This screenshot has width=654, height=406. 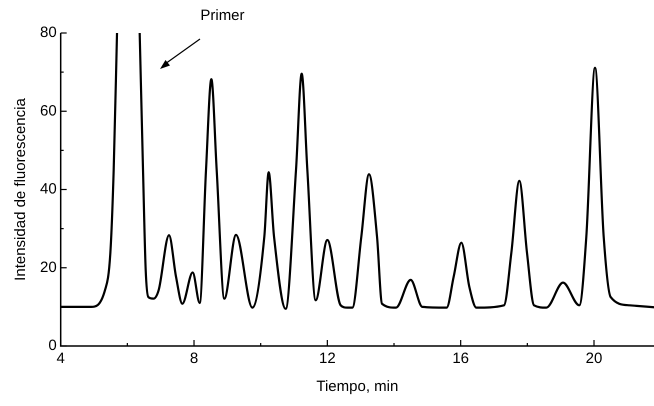 I want to click on y-tick-label: 20, so click(x=48, y=267).